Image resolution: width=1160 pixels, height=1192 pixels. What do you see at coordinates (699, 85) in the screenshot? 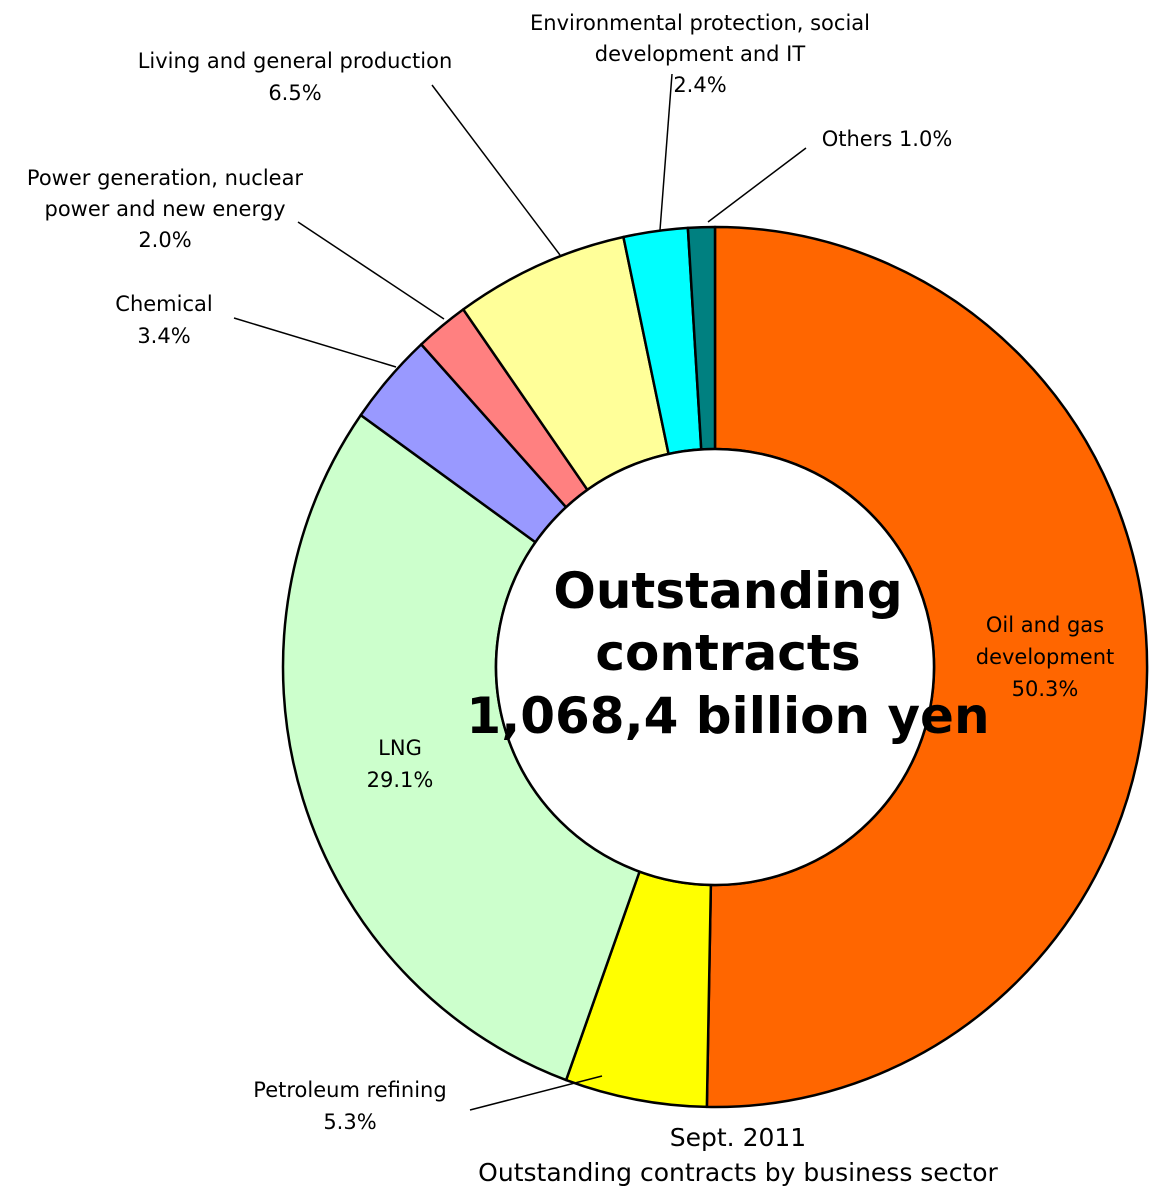
I see `slice-percent-environment: 2.4%` at bounding box center [699, 85].